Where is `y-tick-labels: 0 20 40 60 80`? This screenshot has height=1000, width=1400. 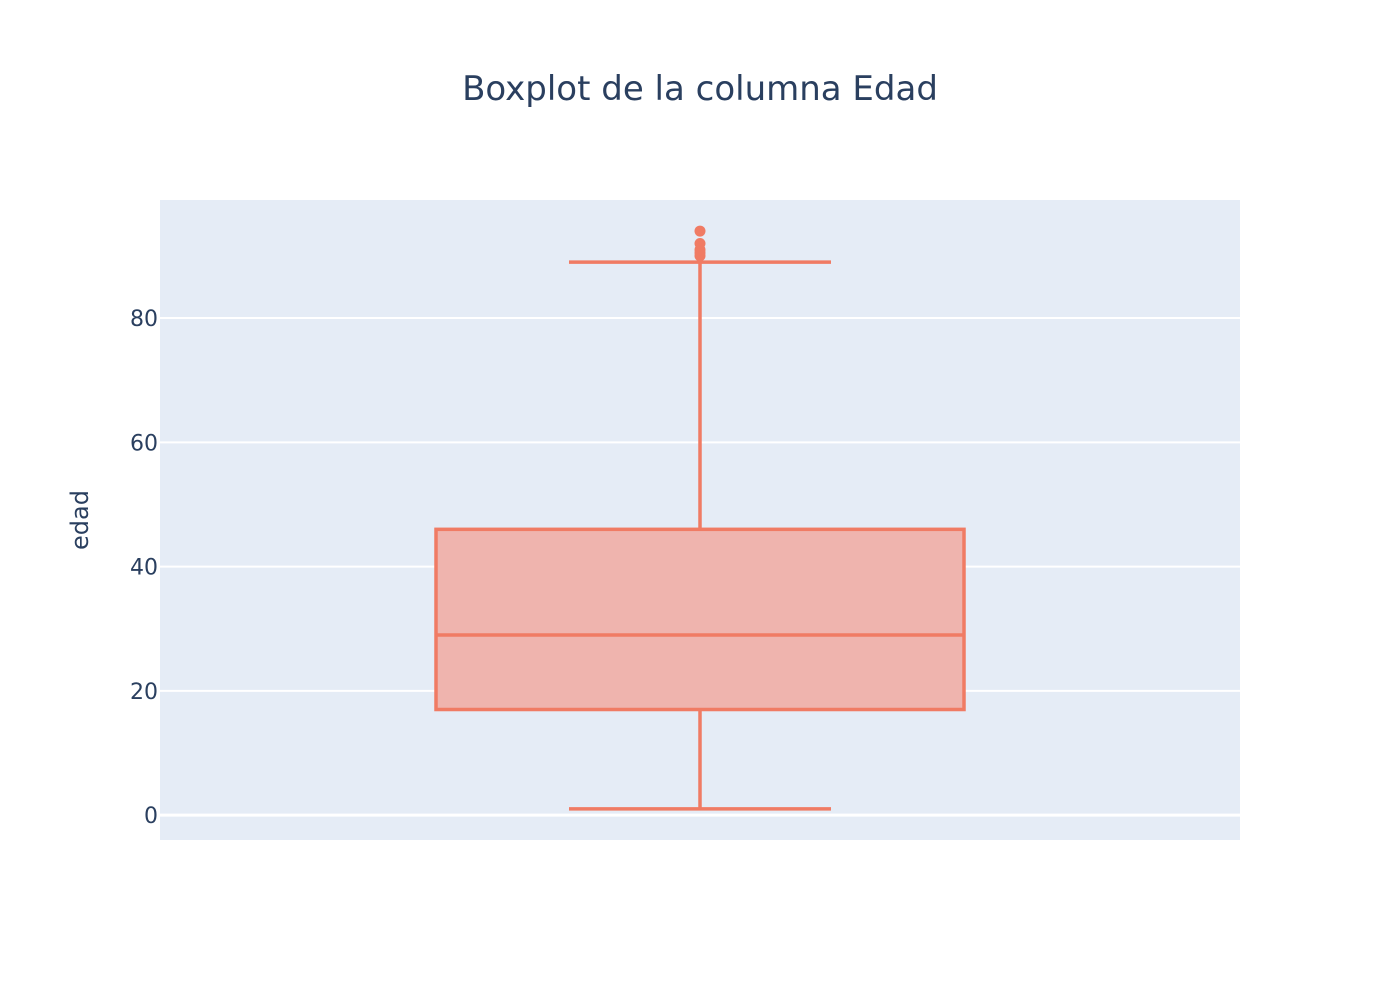 y-tick-labels: 0 20 40 60 80 is located at coordinates (144, 568).